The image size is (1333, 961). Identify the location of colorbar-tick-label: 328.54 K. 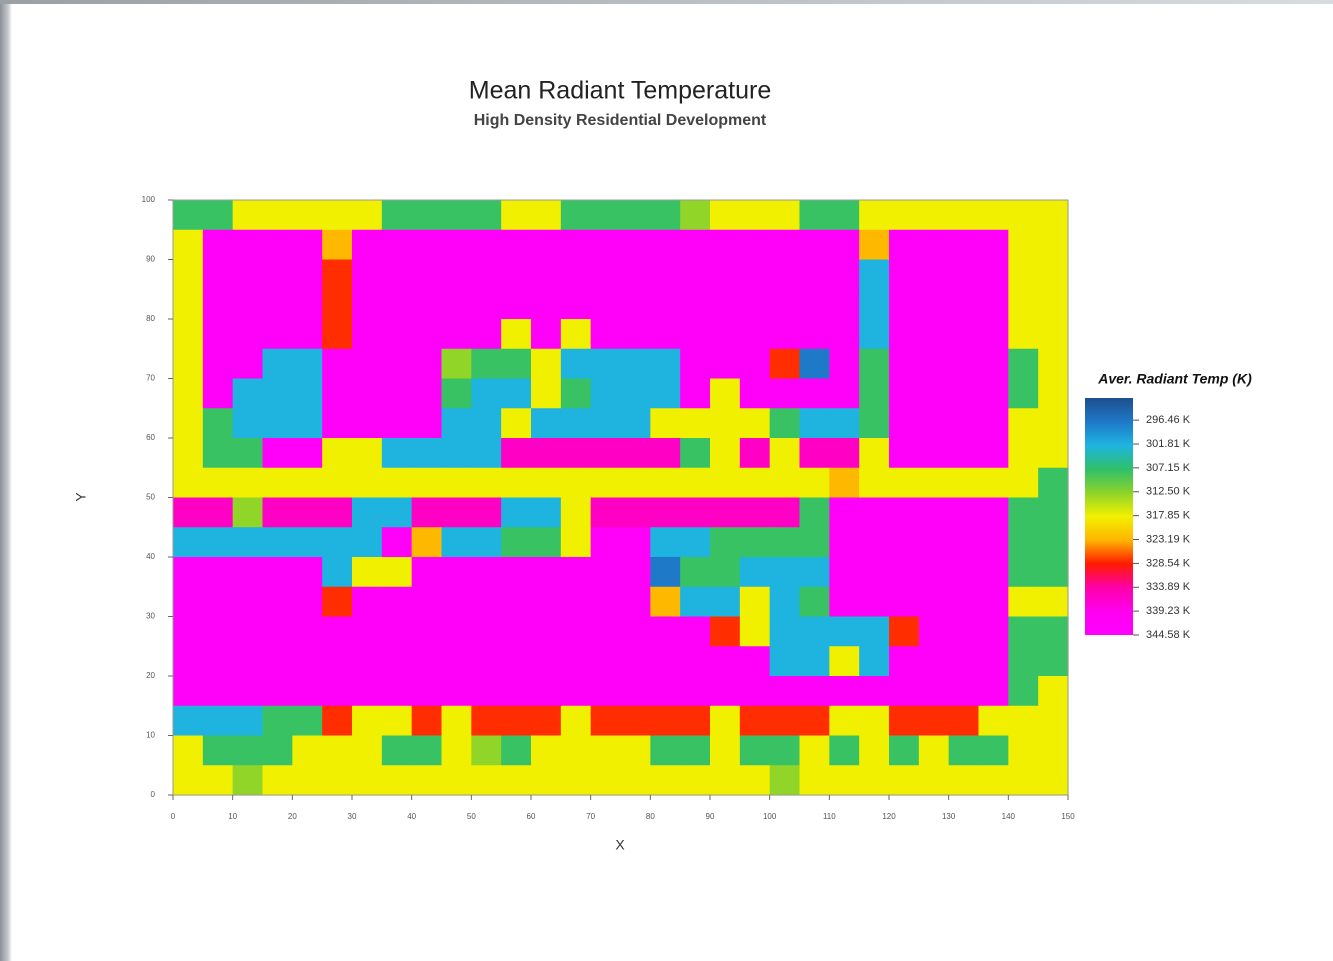
(1168, 563).